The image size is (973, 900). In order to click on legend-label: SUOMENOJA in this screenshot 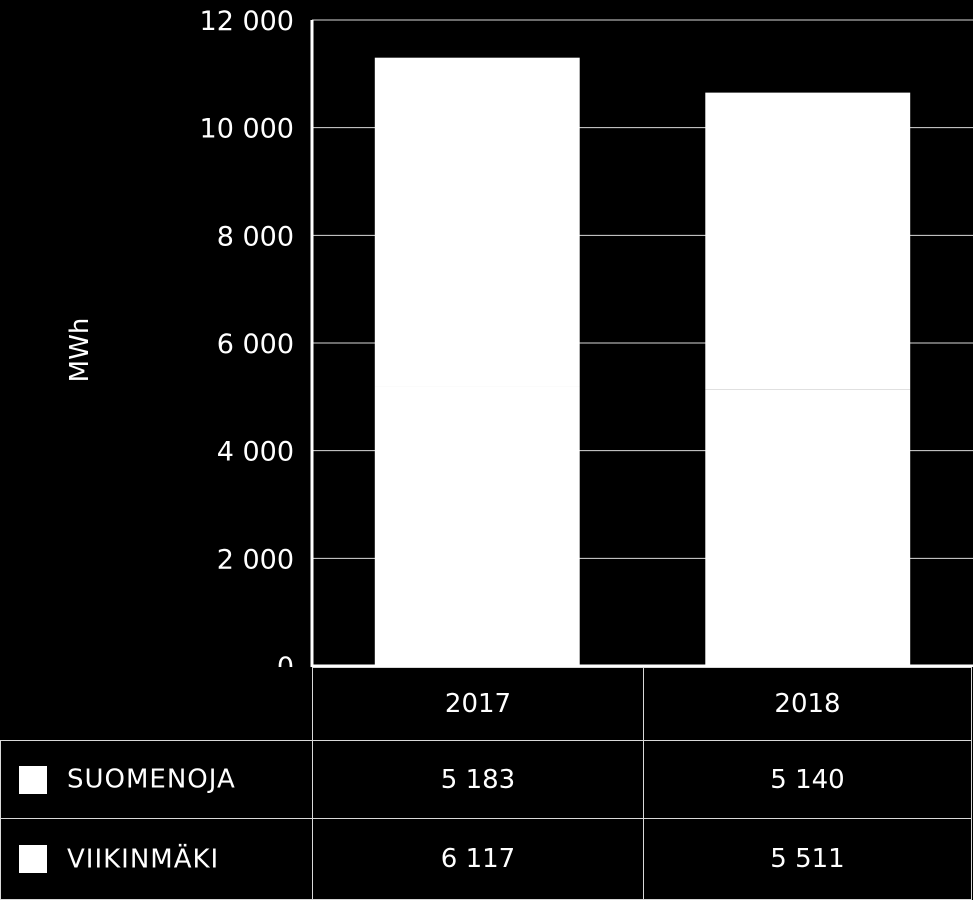, I will do `click(151, 779)`.